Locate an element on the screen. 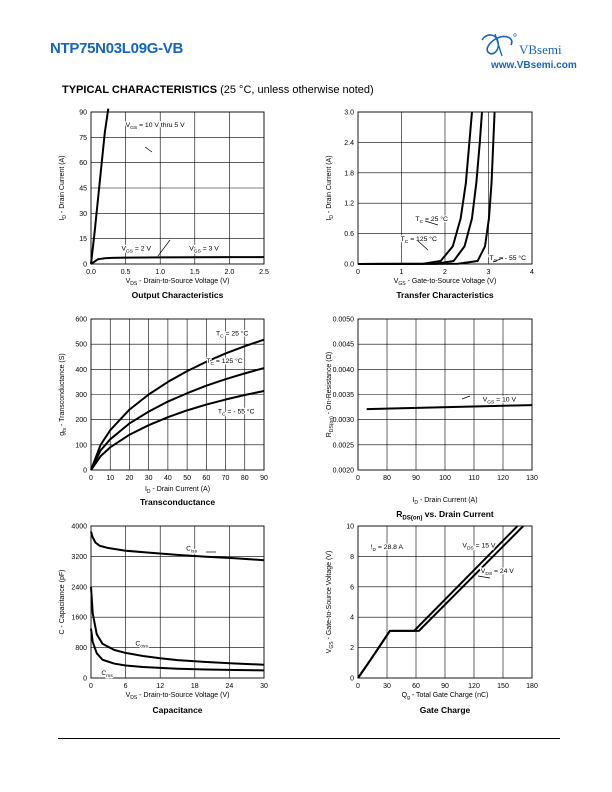 This screenshot has height=792, width=612. y-tick-label: 0.0025 is located at coordinates (344, 445).